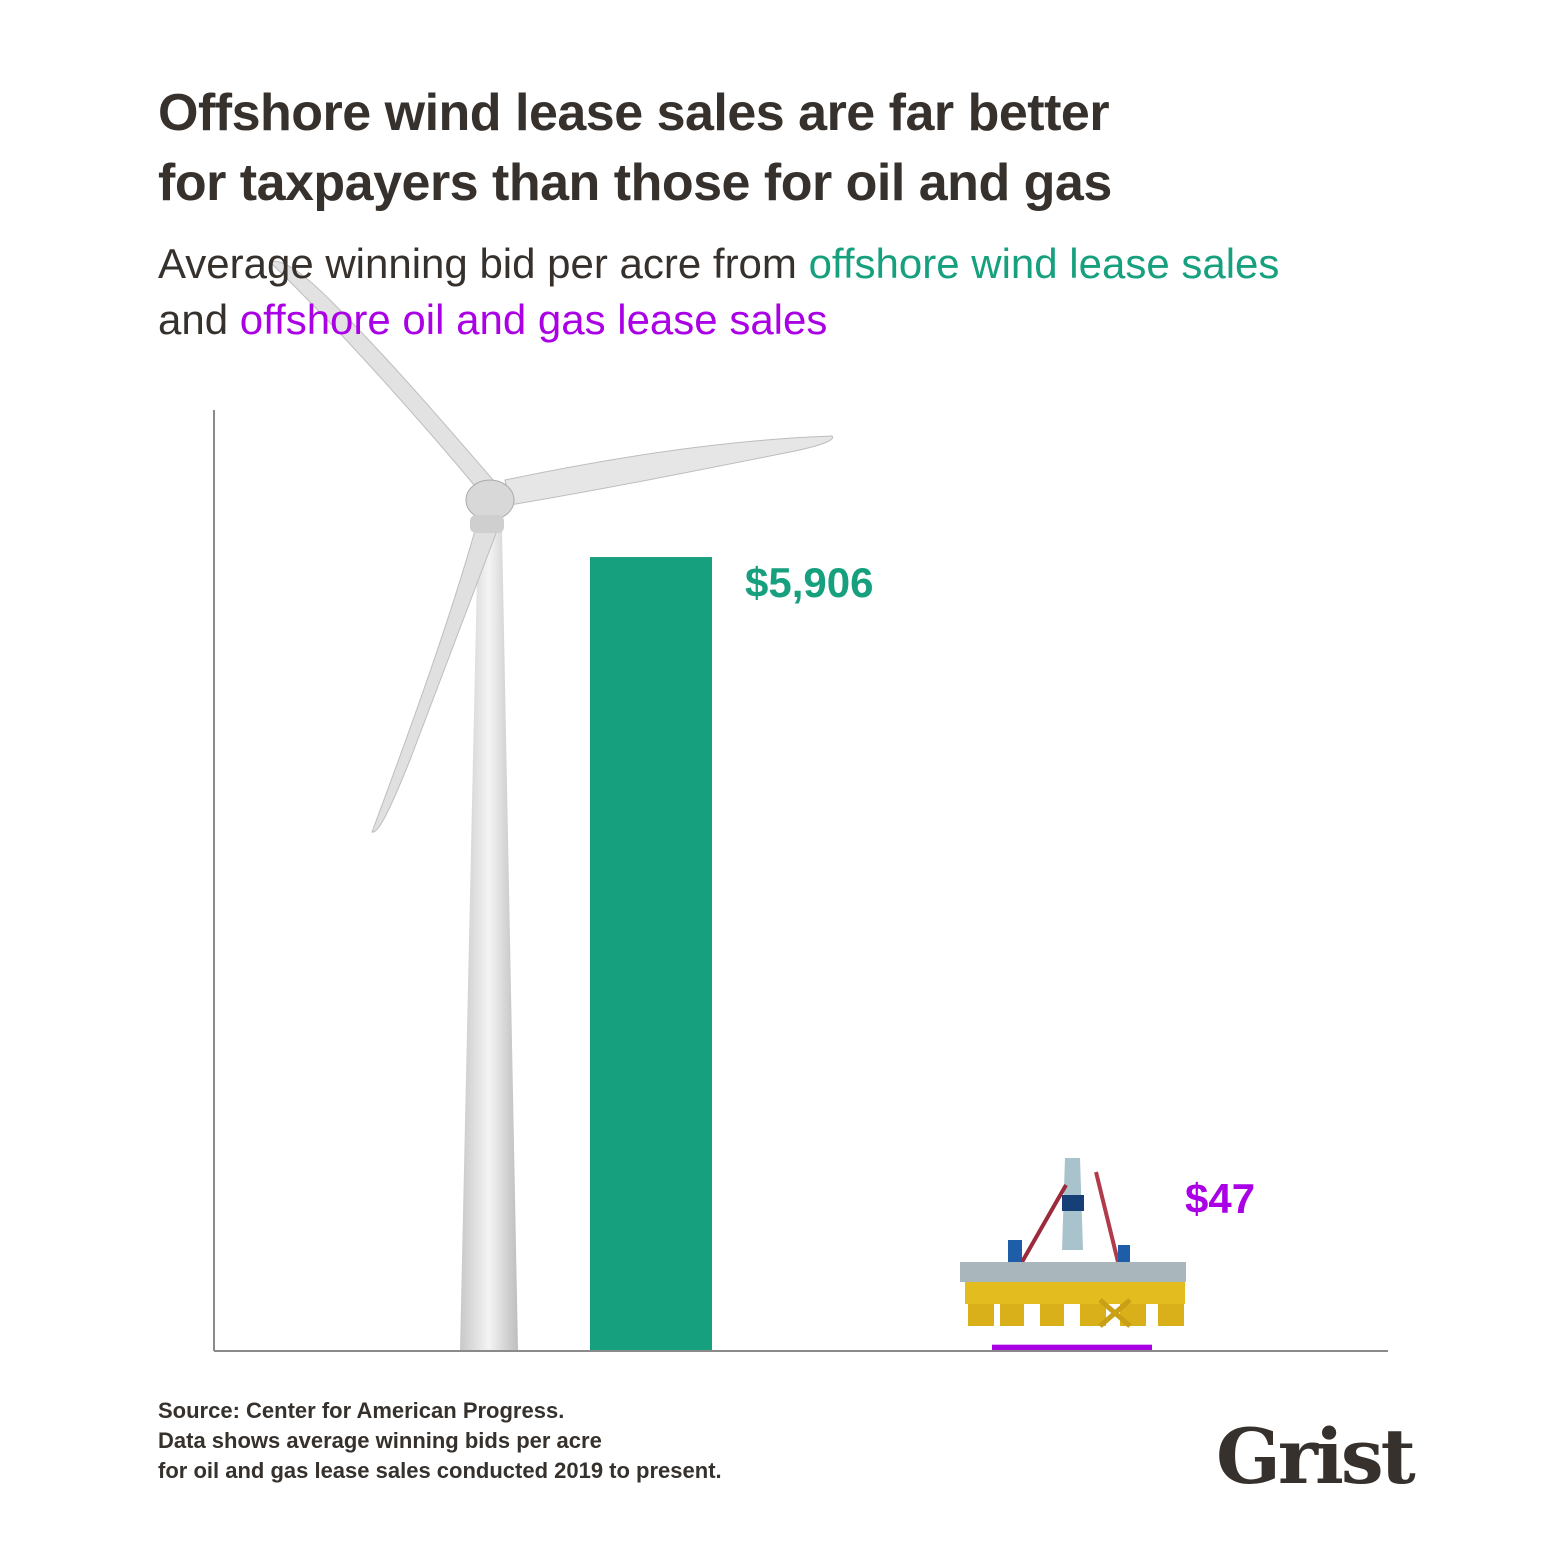  What do you see at coordinates (483, 263) in the screenshot?
I see `subtitle-text: Average winning bid per acre from` at bounding box center [483, 263].